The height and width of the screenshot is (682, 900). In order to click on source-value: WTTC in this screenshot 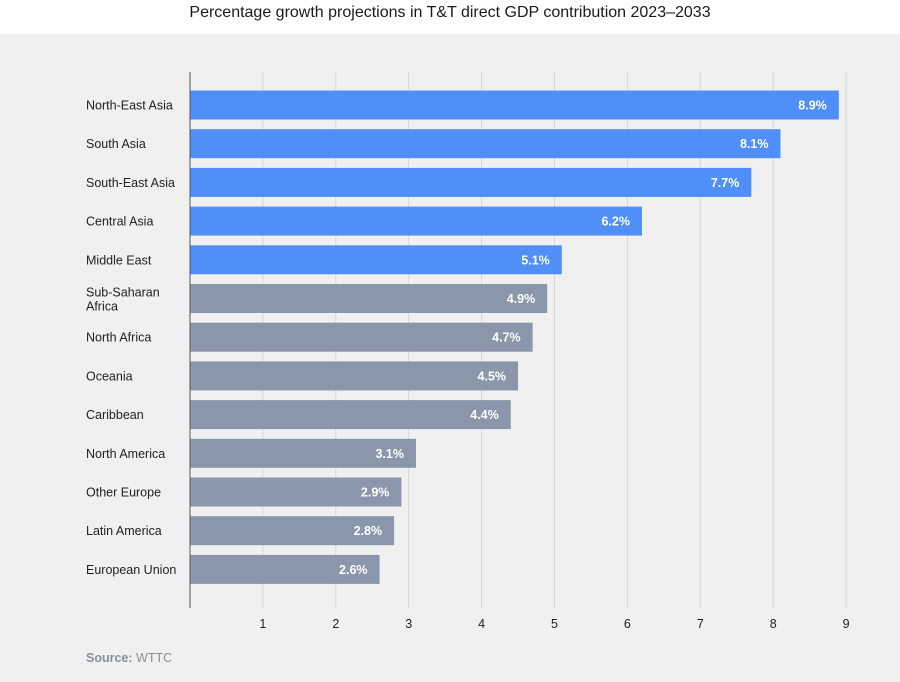, I will do `click(154, 658)`.